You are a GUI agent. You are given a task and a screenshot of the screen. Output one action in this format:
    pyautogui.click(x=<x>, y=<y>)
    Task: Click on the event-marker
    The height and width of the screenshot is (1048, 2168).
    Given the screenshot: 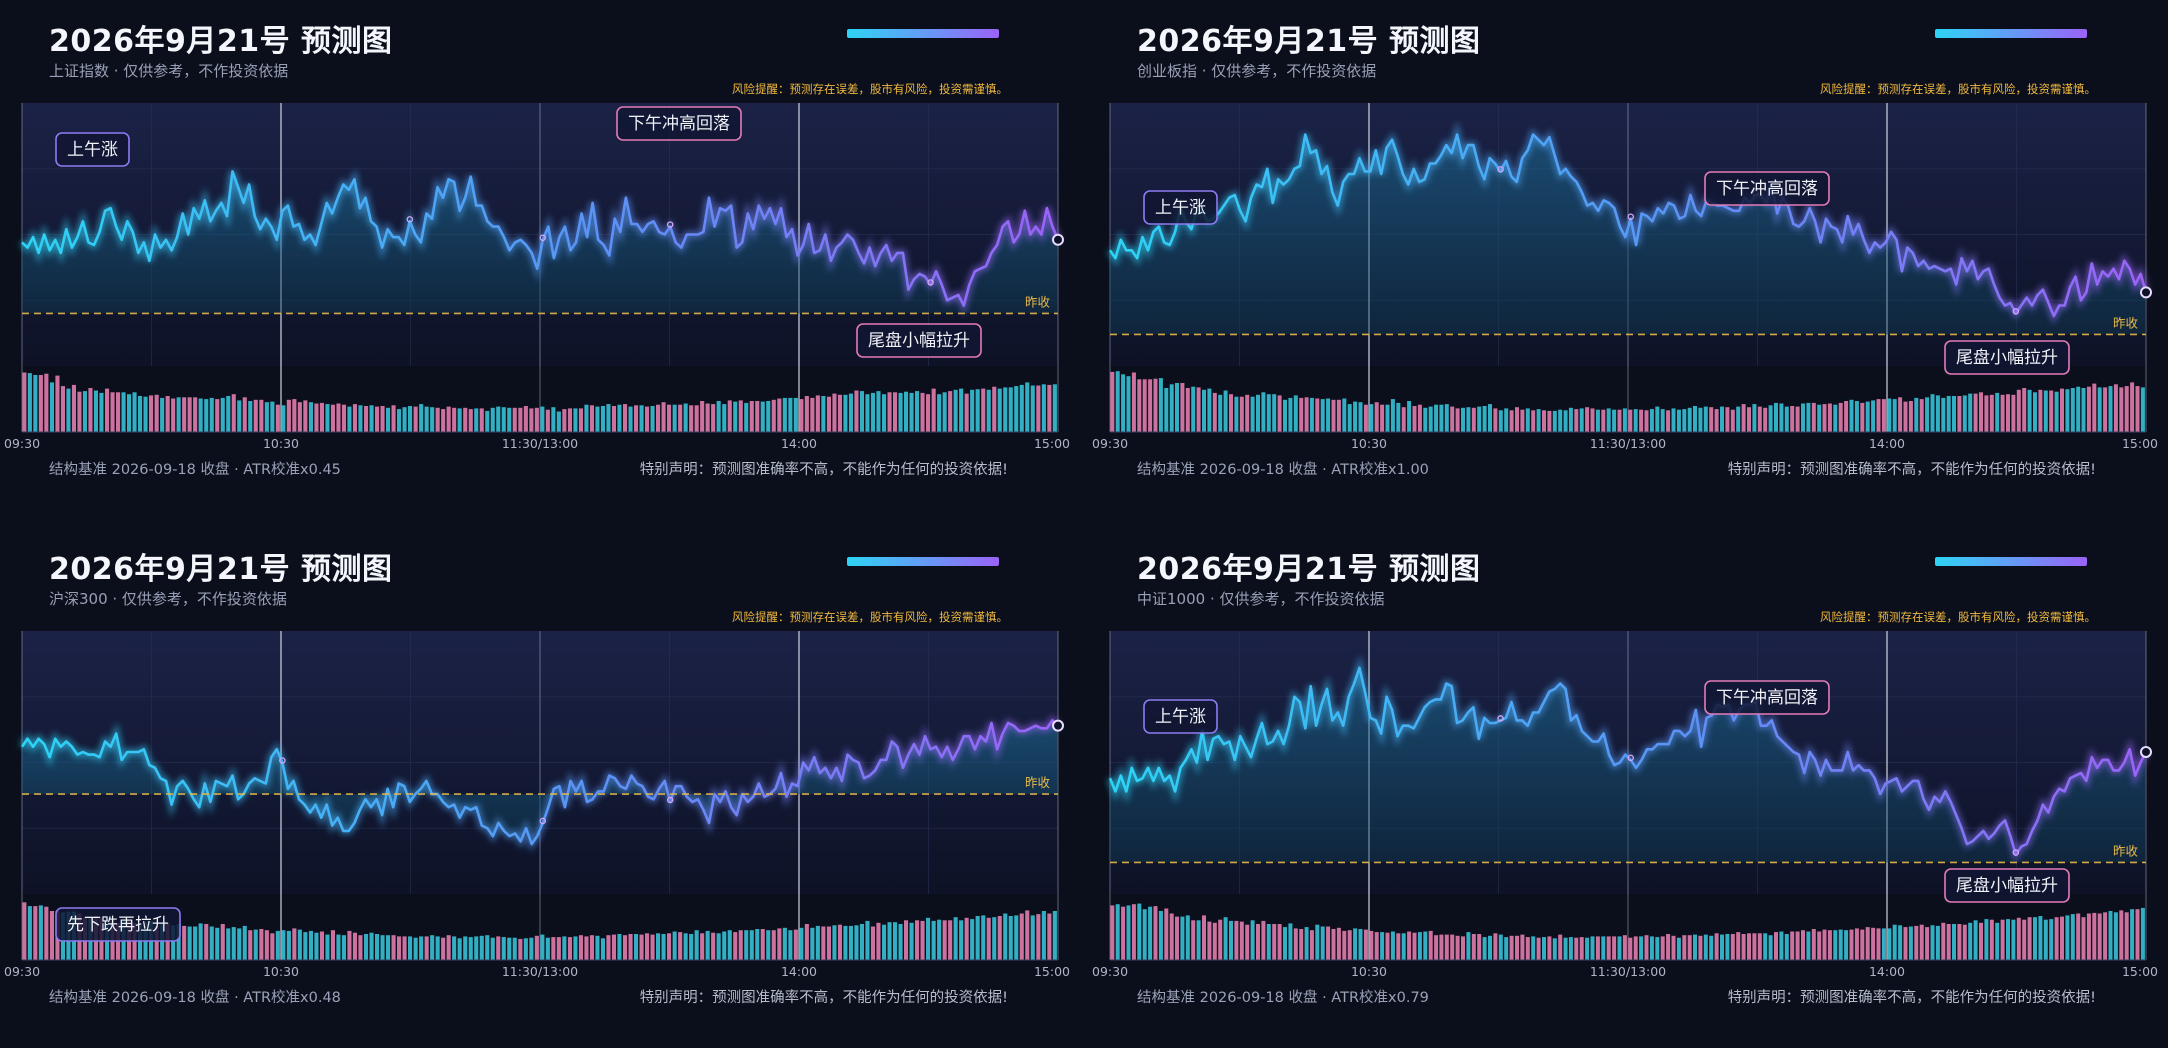 What is the action you would take?
    pyautogui.click(x=1630, y=216)
    